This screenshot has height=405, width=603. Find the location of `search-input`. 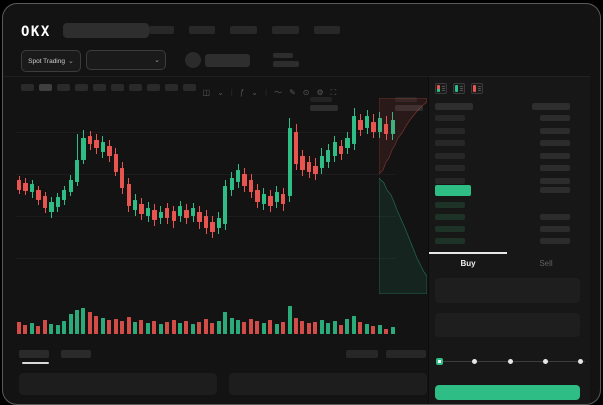

search-input is located at coordinates (106, 30).